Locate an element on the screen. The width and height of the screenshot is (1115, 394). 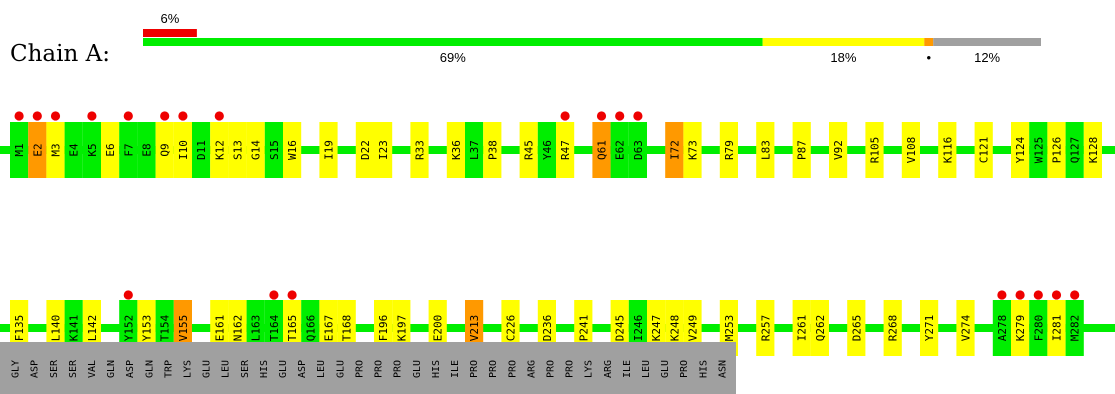
residue-label: E4 is located at coordinates (74, 150).